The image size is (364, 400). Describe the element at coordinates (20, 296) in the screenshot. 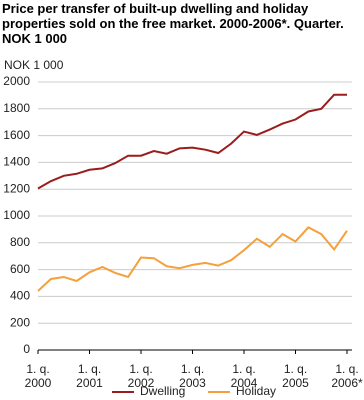

I see `y-tick-label: 400` at that location.